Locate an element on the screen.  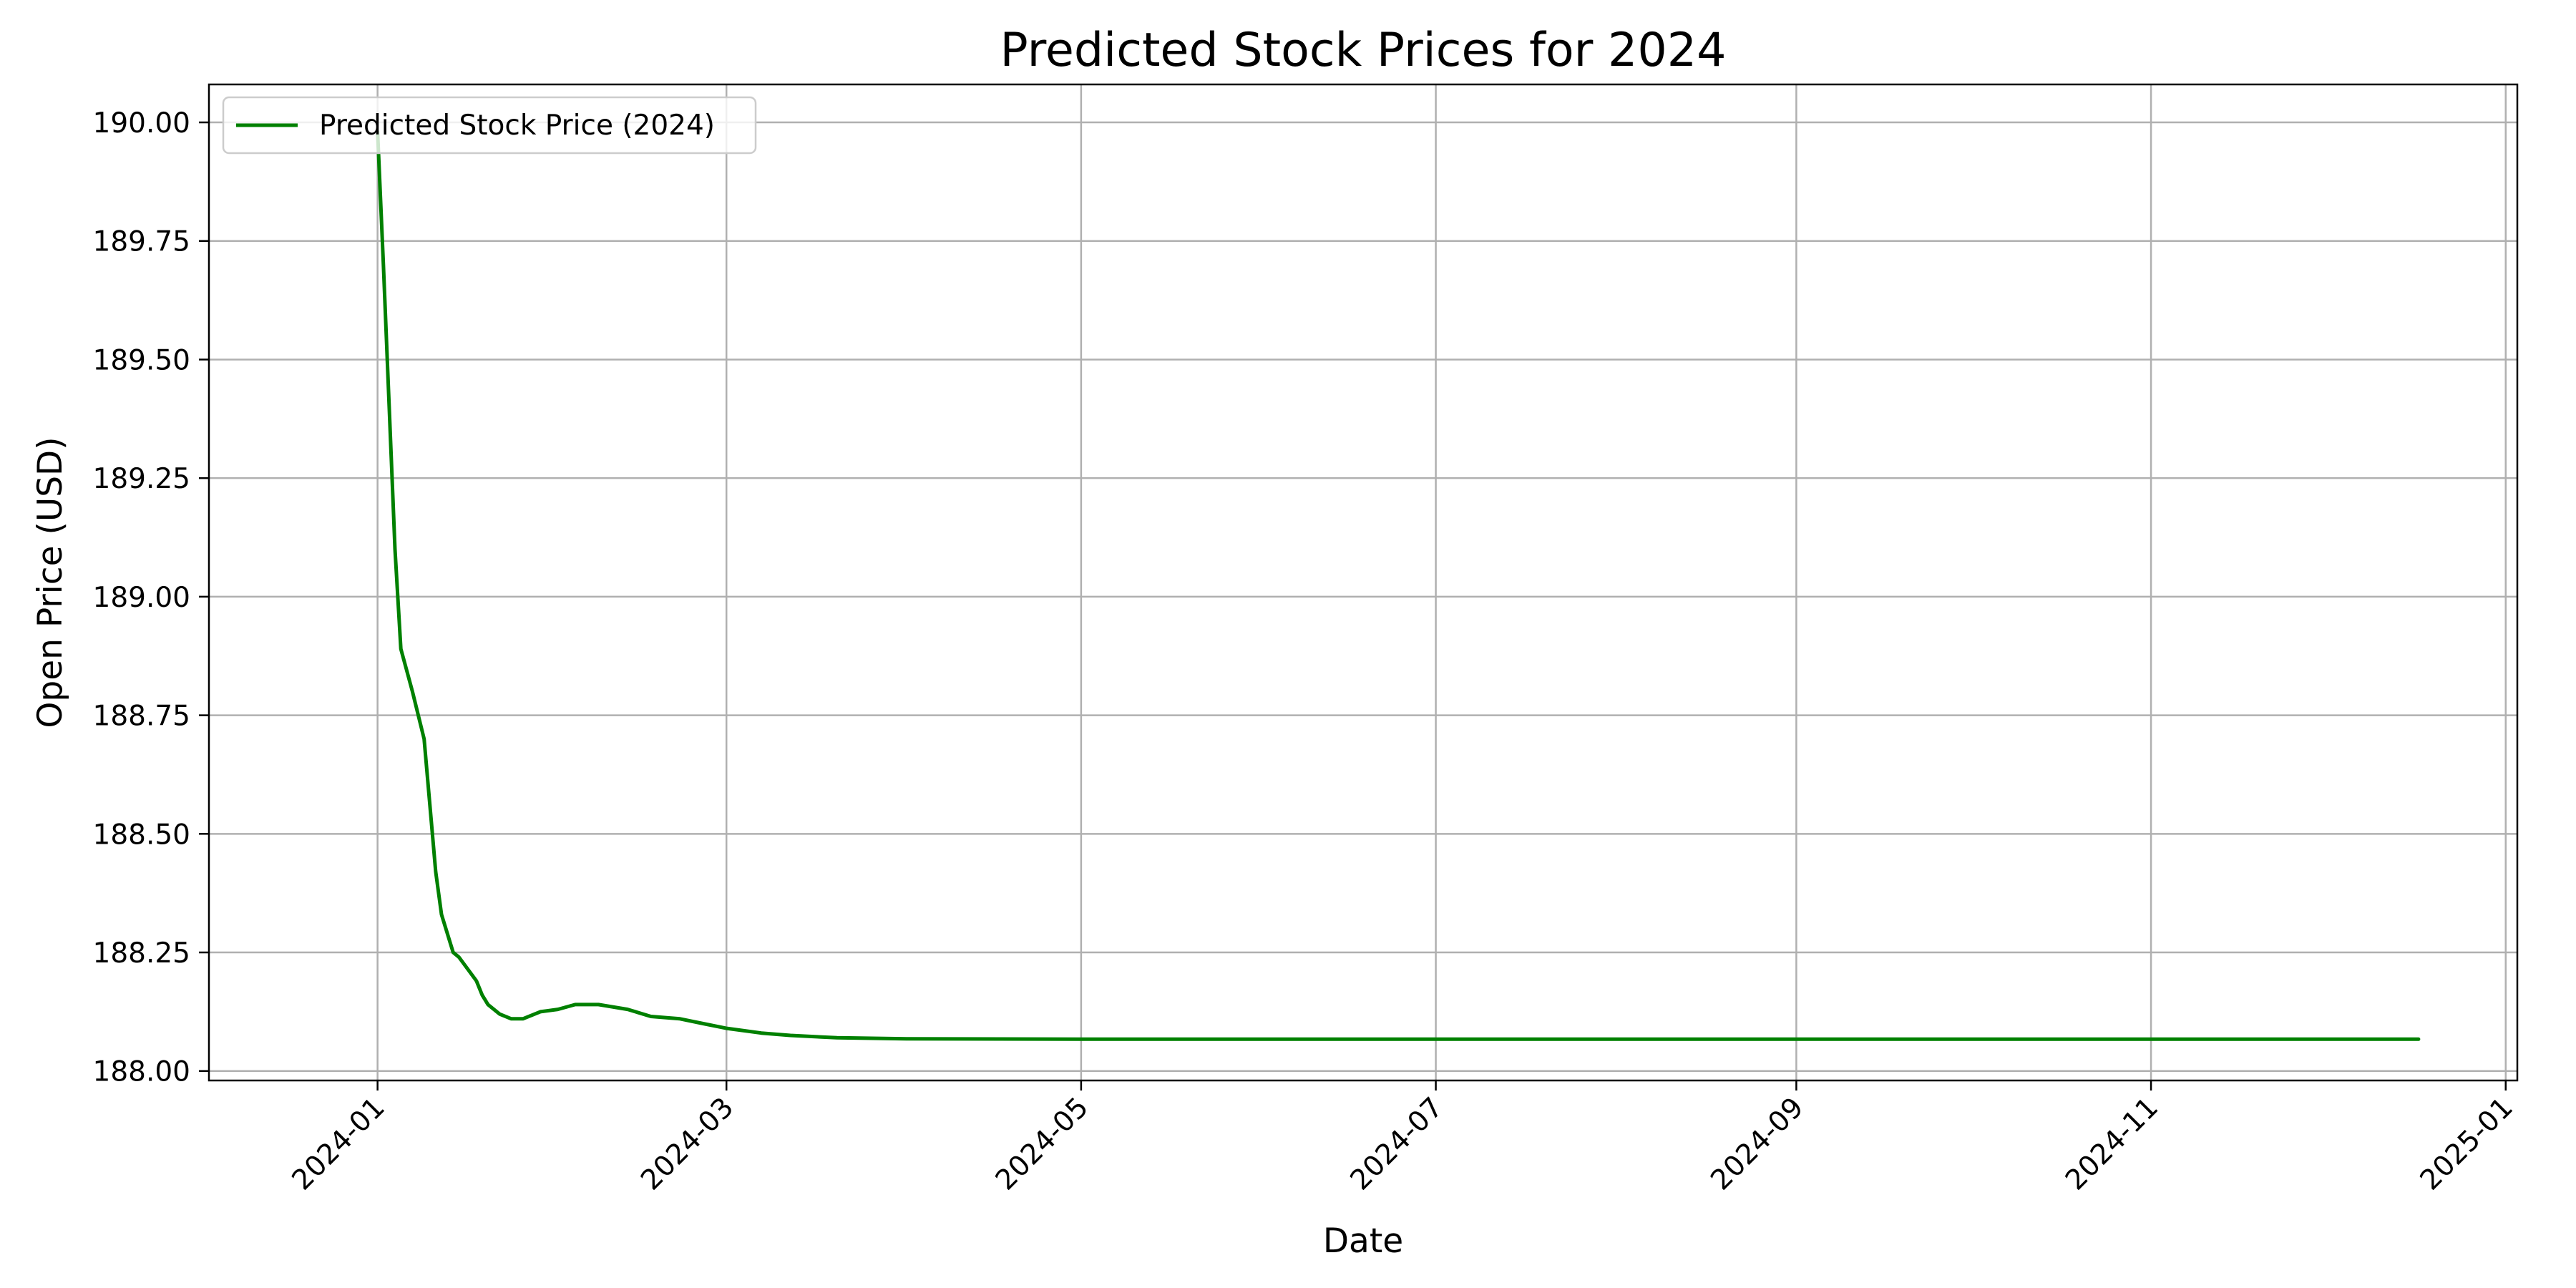
x-tick-label: 2024-01 is located at coordinates (338, 1143).